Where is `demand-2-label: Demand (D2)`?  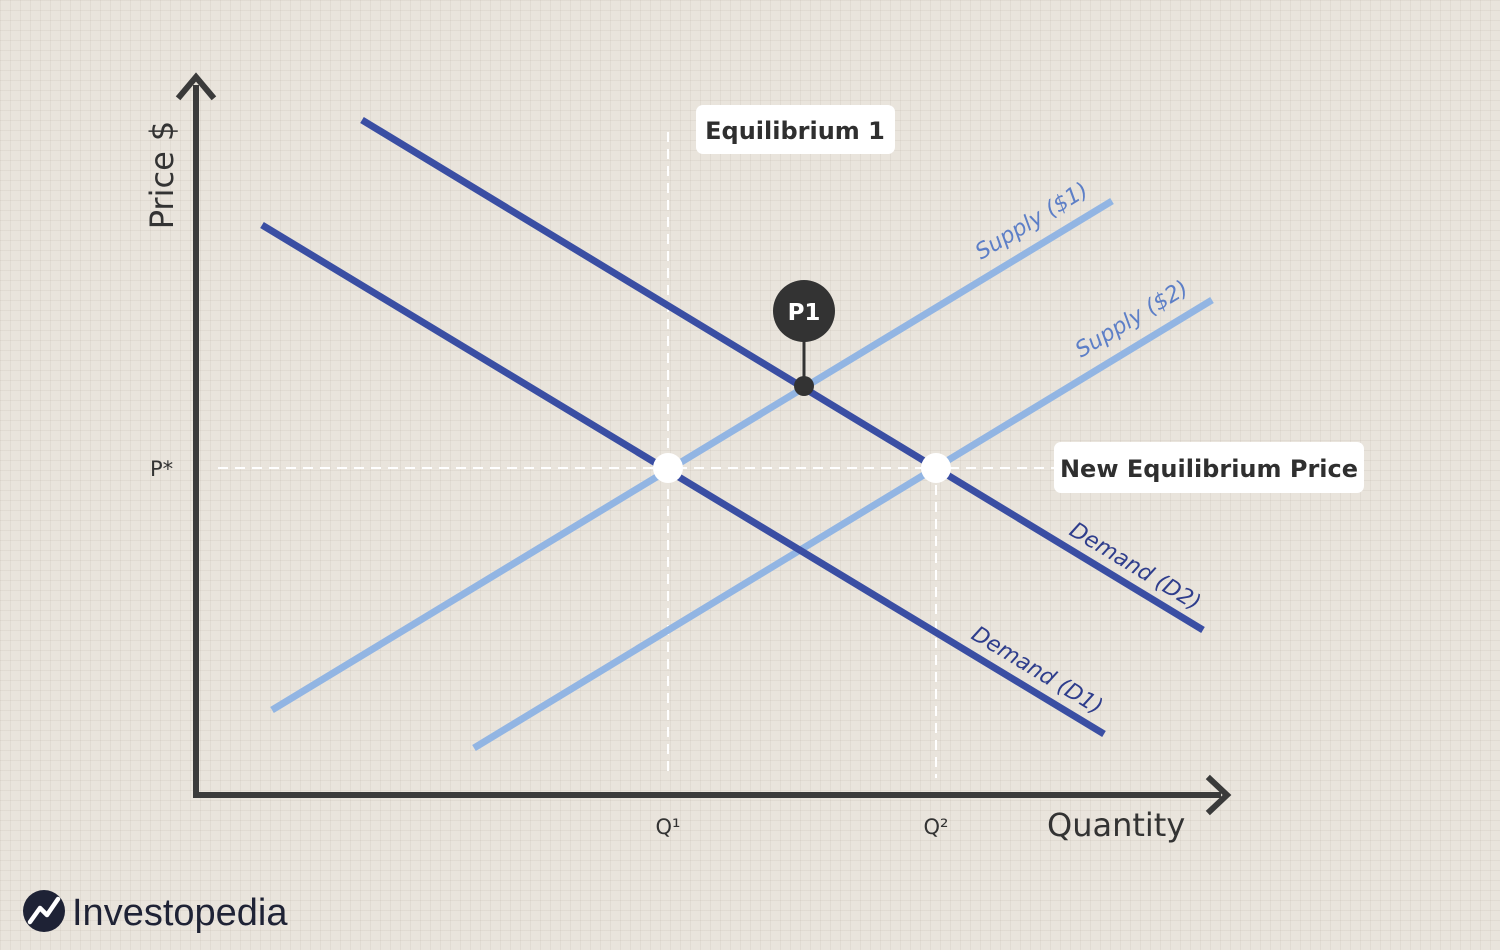
demand-2-label: Demand (D2) is located at coordinates (1135, 567).